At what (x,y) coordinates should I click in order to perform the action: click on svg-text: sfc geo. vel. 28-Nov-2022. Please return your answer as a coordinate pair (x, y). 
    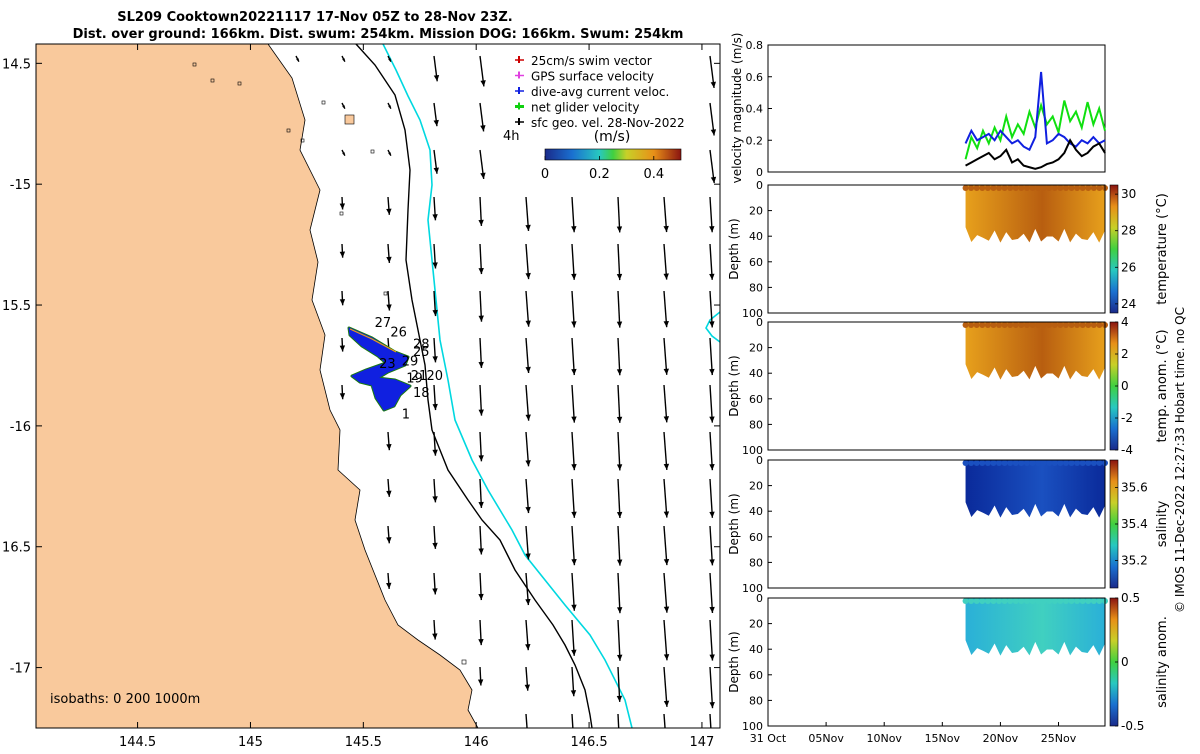
    Looking at the image, I should click on (608, 123).